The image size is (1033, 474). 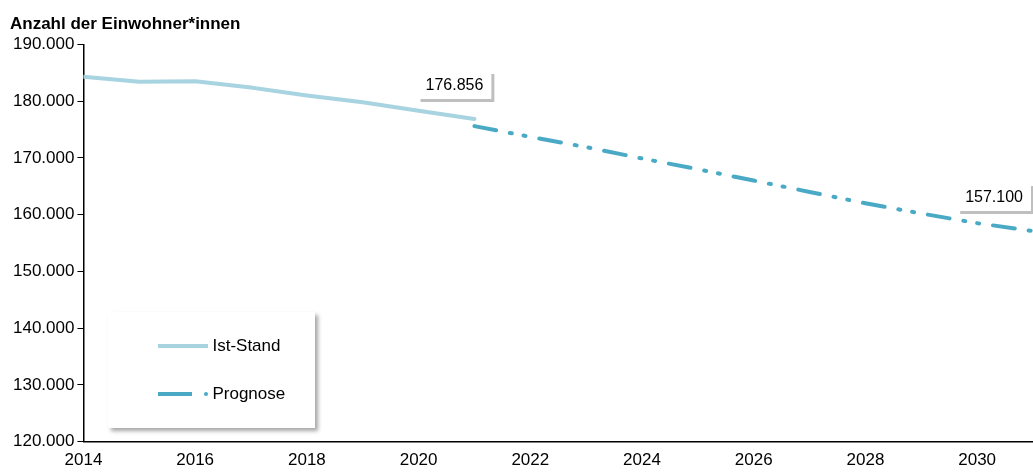 I want to click on x-tick-label: 2020, so click(x=418, y=460).